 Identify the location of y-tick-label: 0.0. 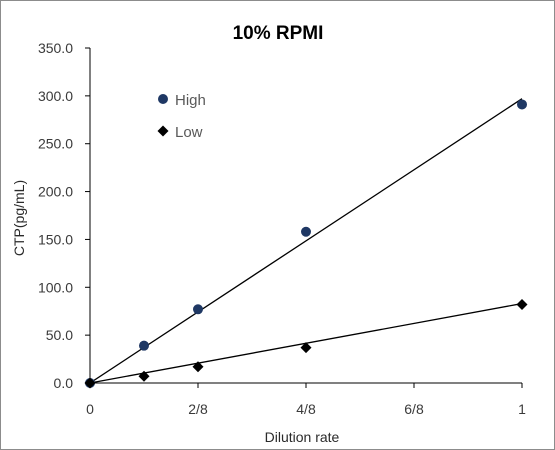
(64, 383).